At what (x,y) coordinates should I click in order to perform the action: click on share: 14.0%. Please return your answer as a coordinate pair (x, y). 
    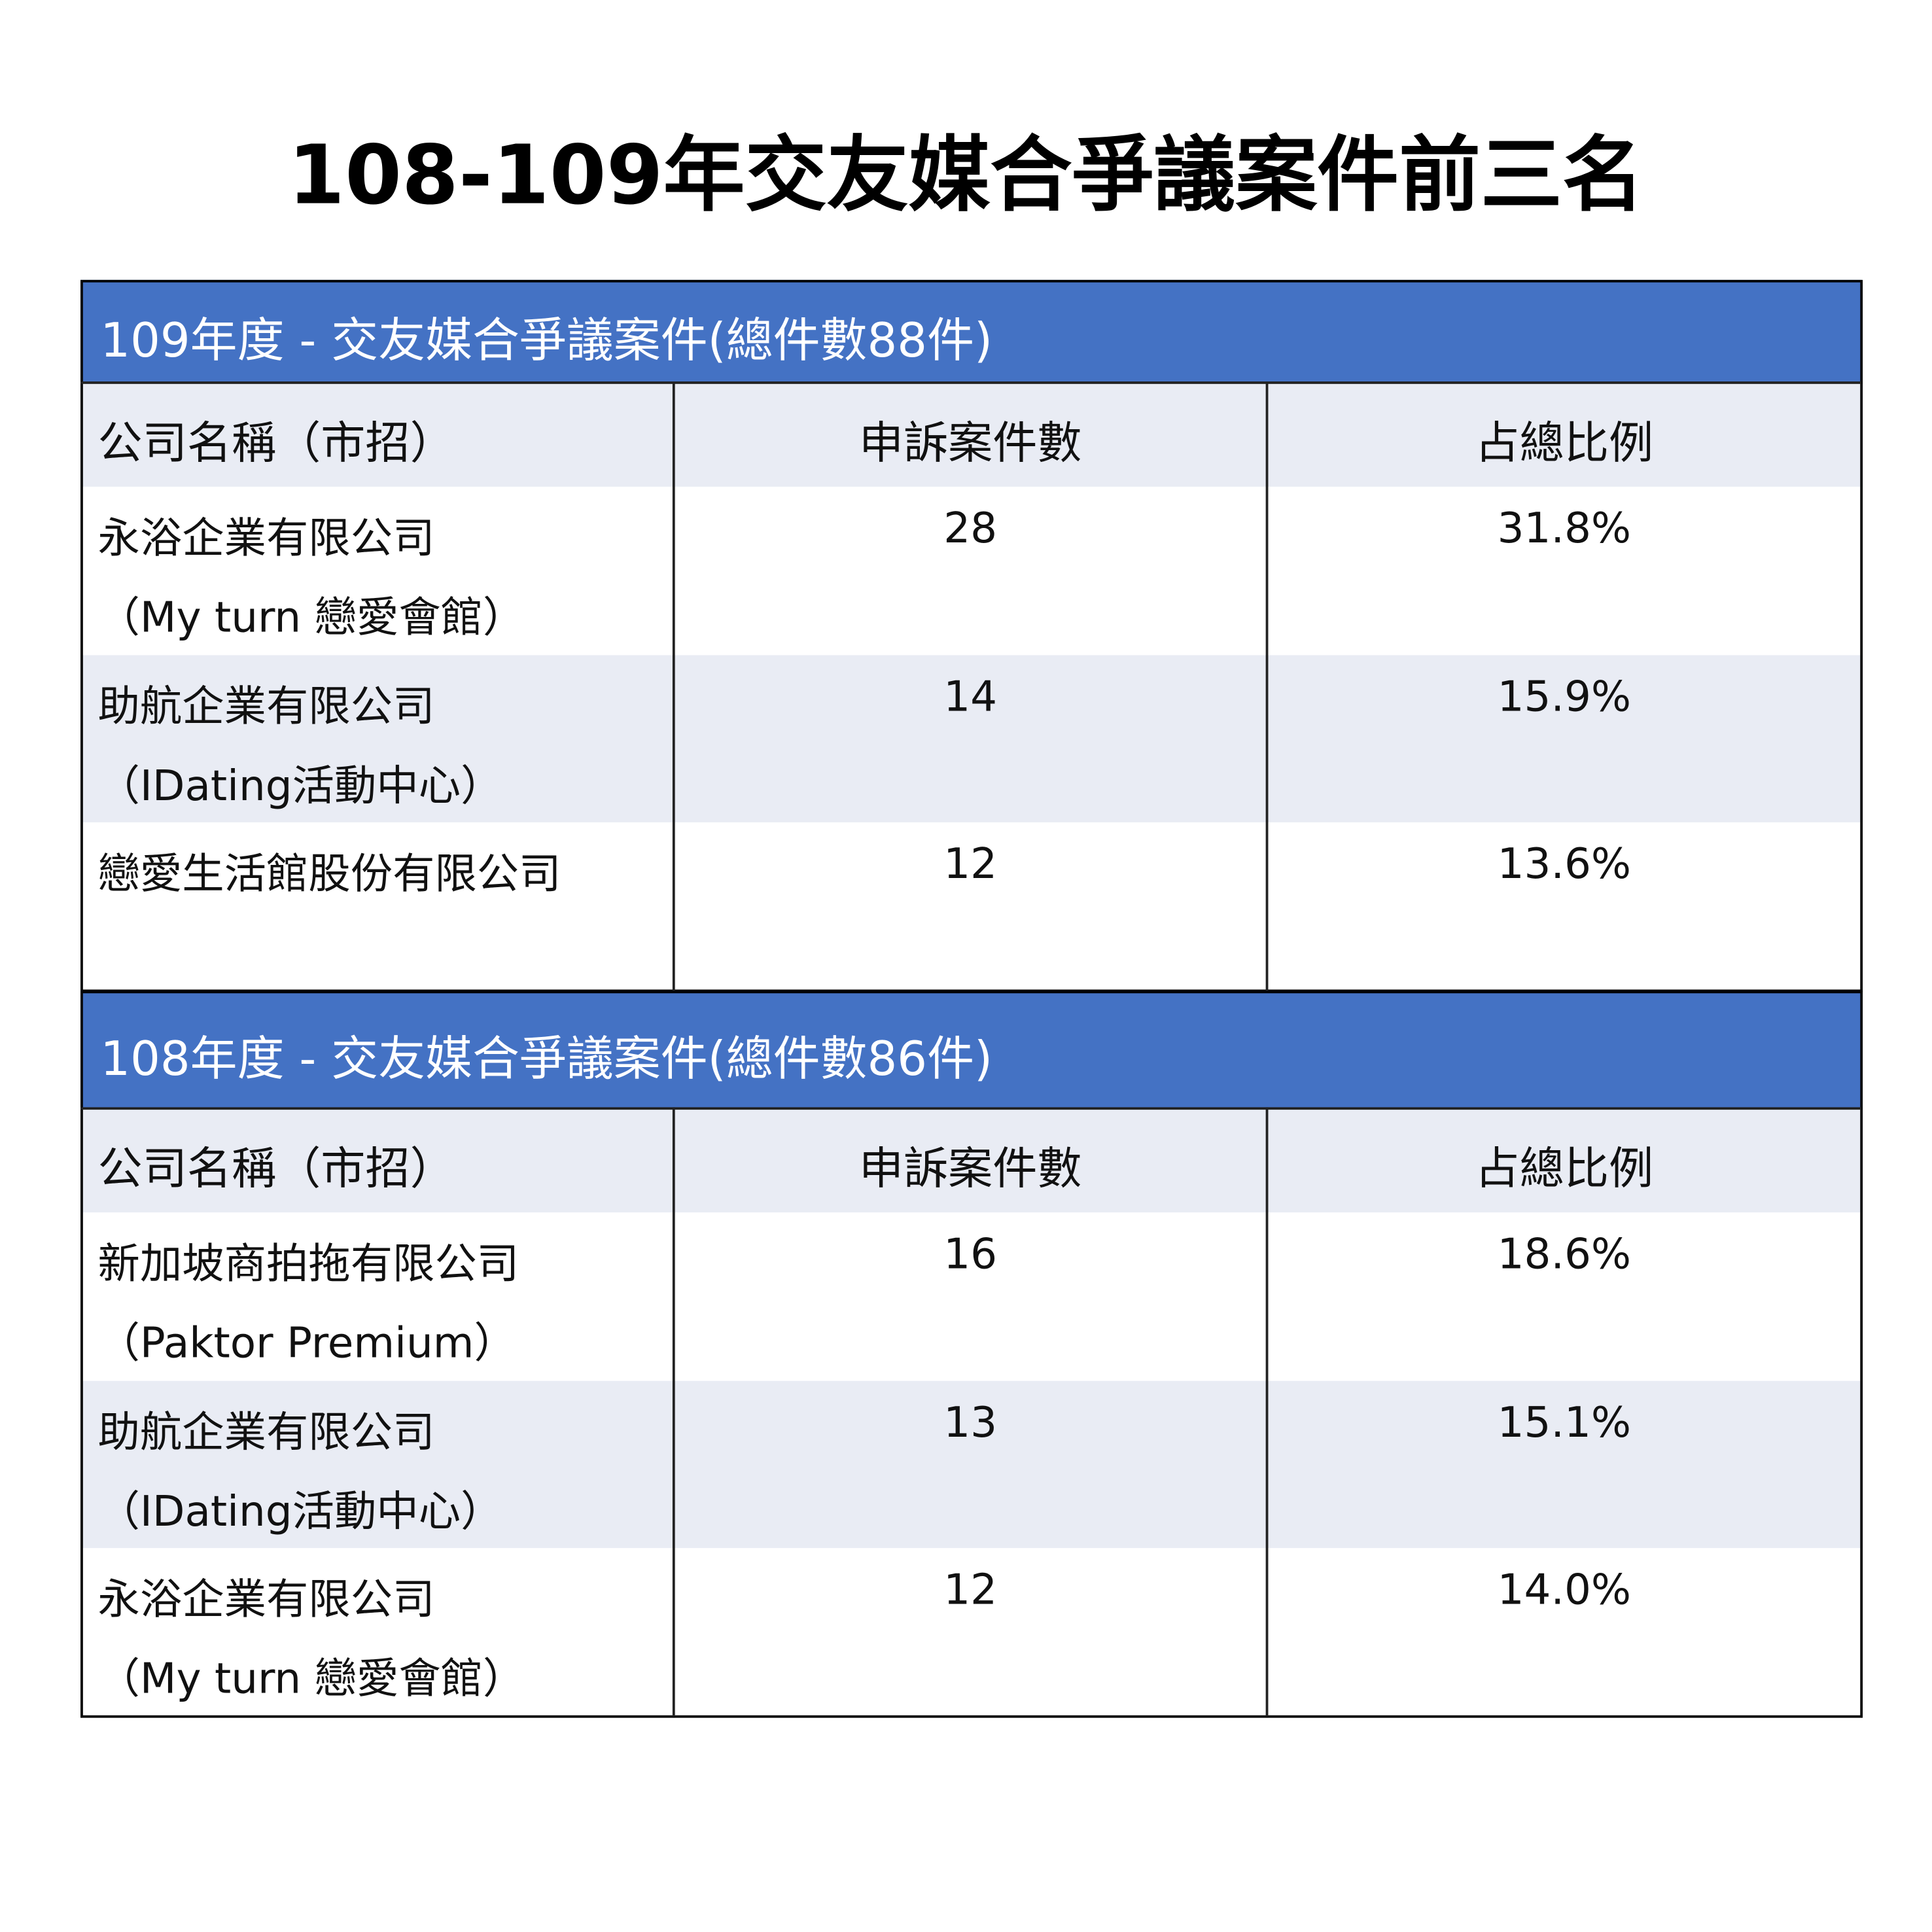
    Looking at the image, I should click on (1564, 1590).